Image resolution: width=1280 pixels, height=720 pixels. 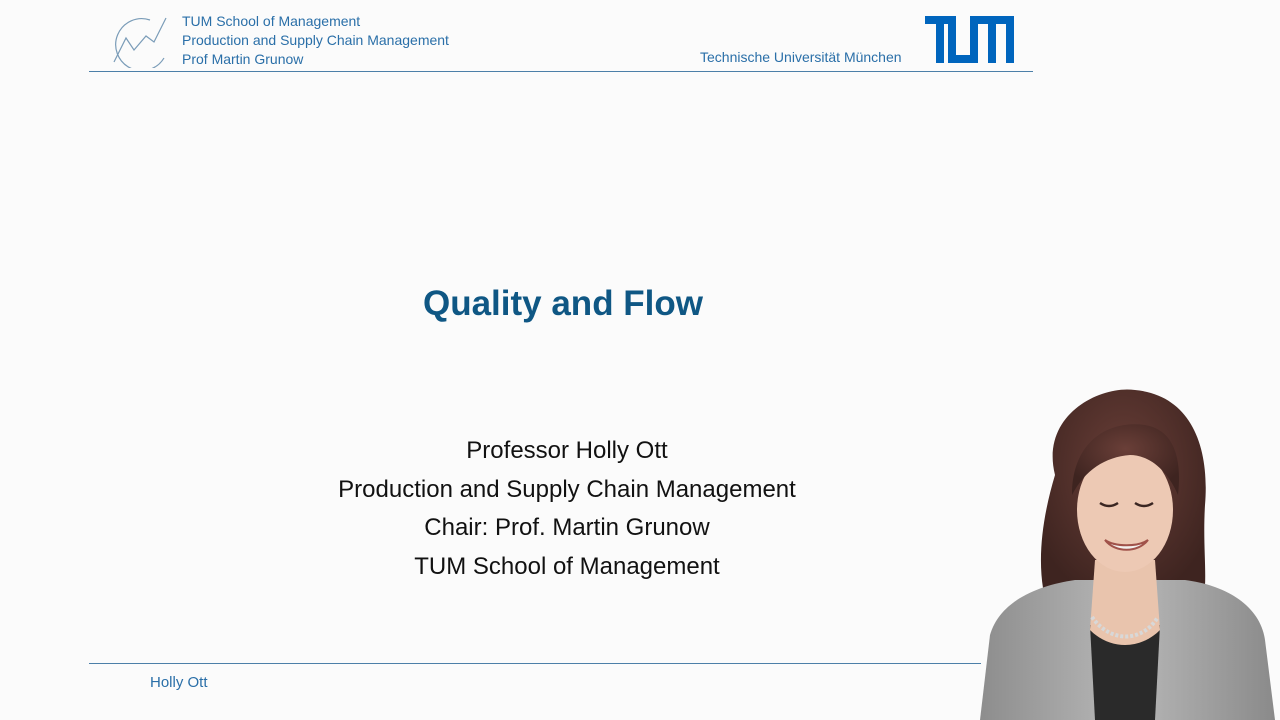 I want to click on presenter-video, so click(x=1127, y=554).